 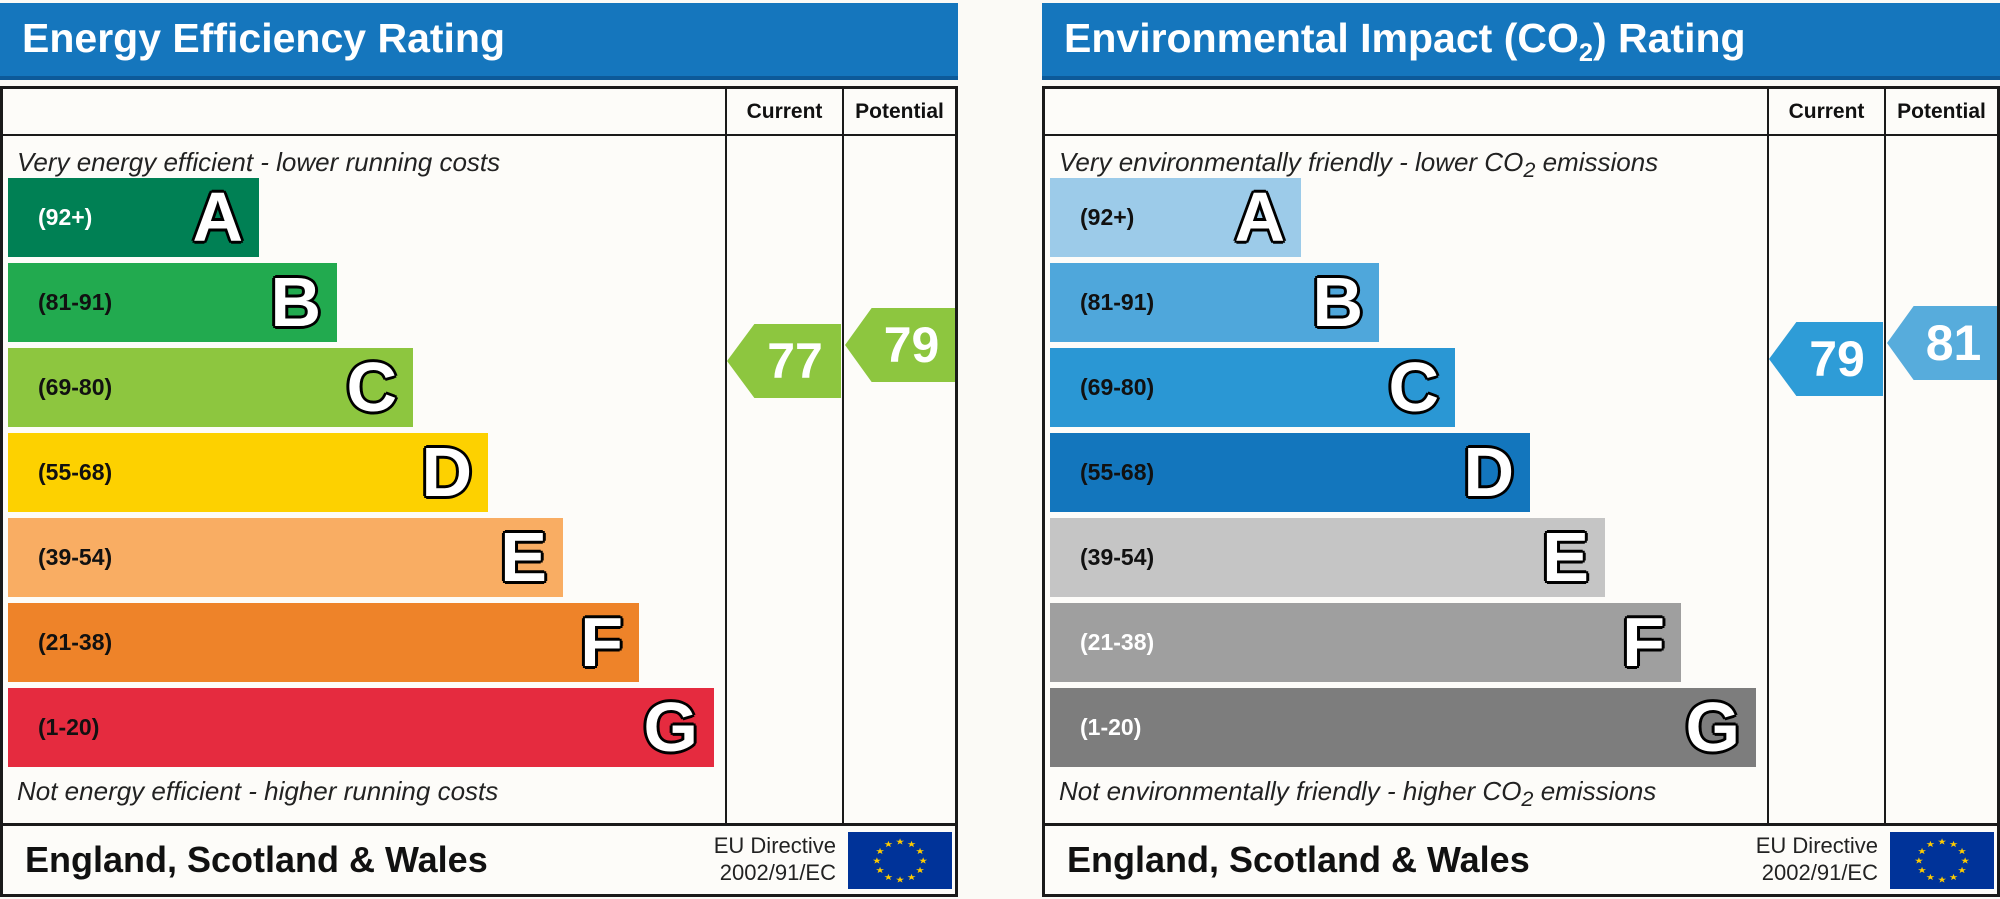 What do you see at coordinates (1365, 642) in the screenshot?
I see `band-row: (21-38) F` at bounding box center [1365, 642].